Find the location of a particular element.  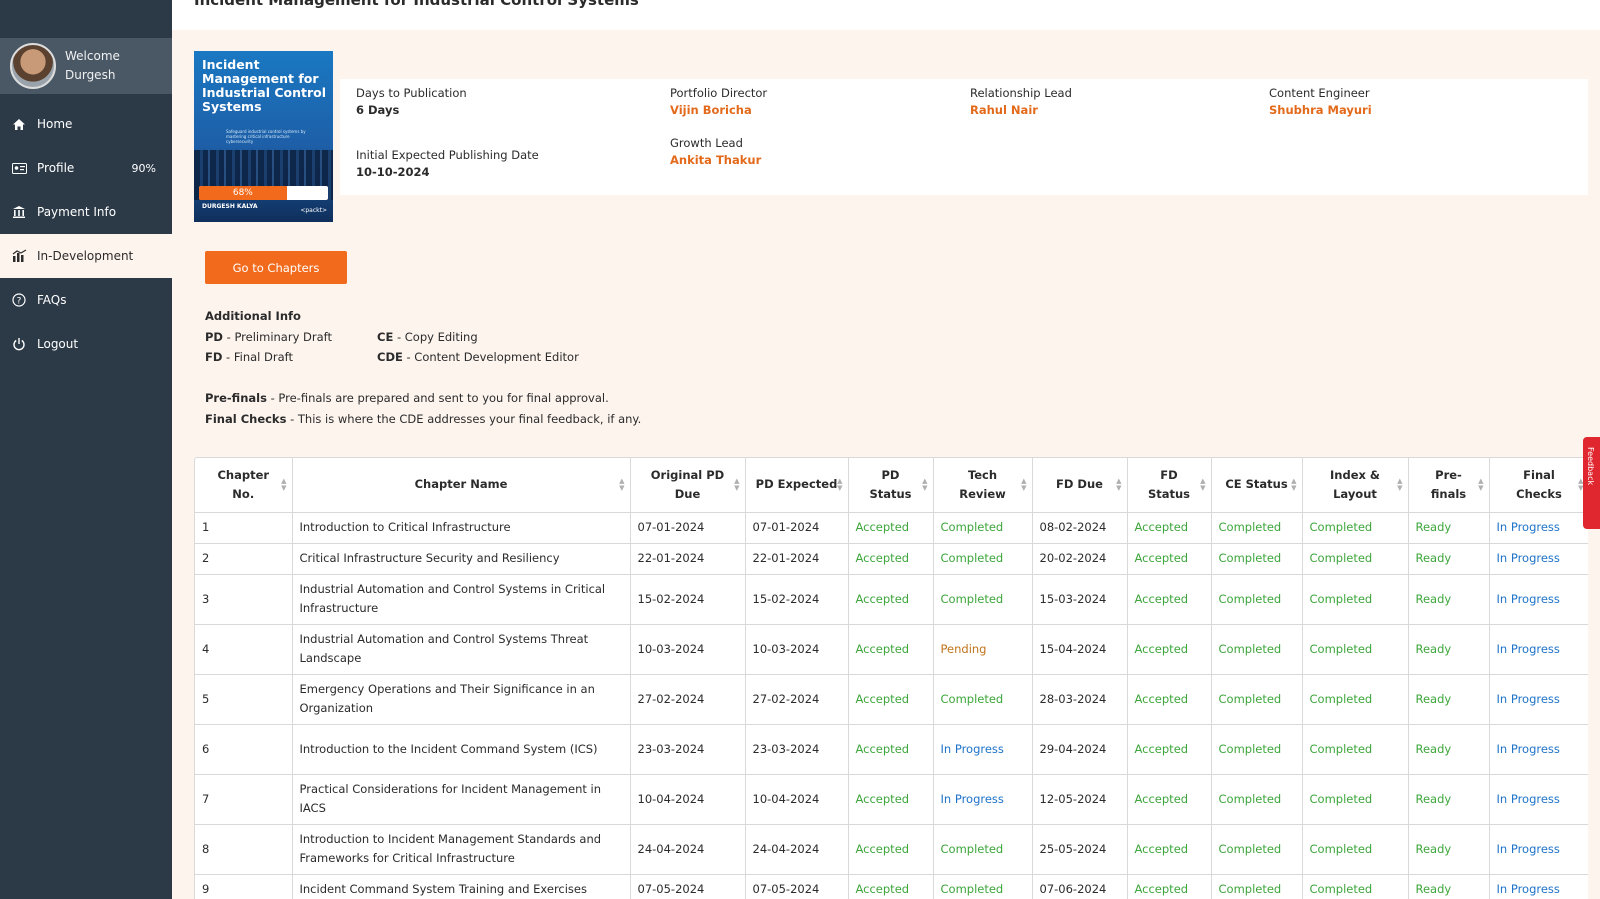

column-header: Chapter Name ▲ ▼ is located at coordinates (461, 485).